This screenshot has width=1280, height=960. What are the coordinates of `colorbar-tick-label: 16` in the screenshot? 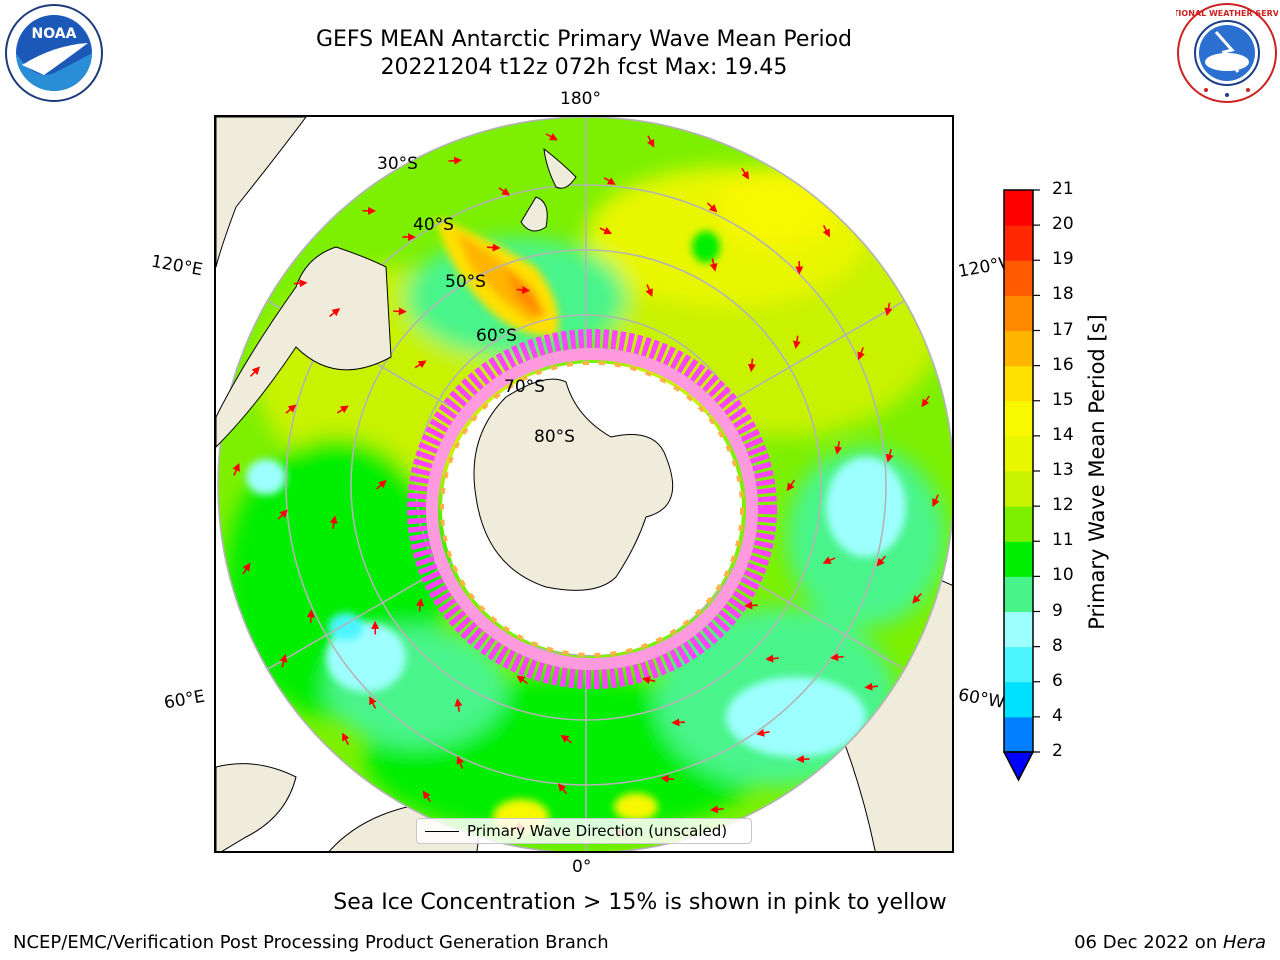 It's located at (1063, 364).